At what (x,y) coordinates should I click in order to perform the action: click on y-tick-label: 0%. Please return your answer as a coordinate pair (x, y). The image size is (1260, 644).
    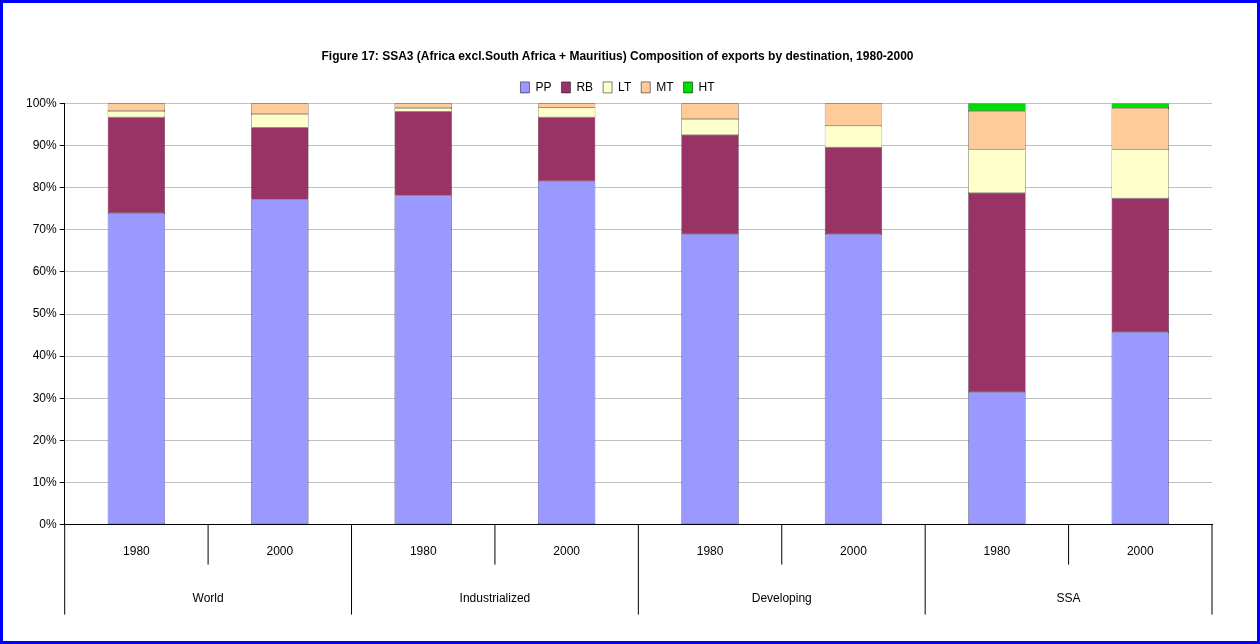
    Looking at the image, I should click on (48, 523).